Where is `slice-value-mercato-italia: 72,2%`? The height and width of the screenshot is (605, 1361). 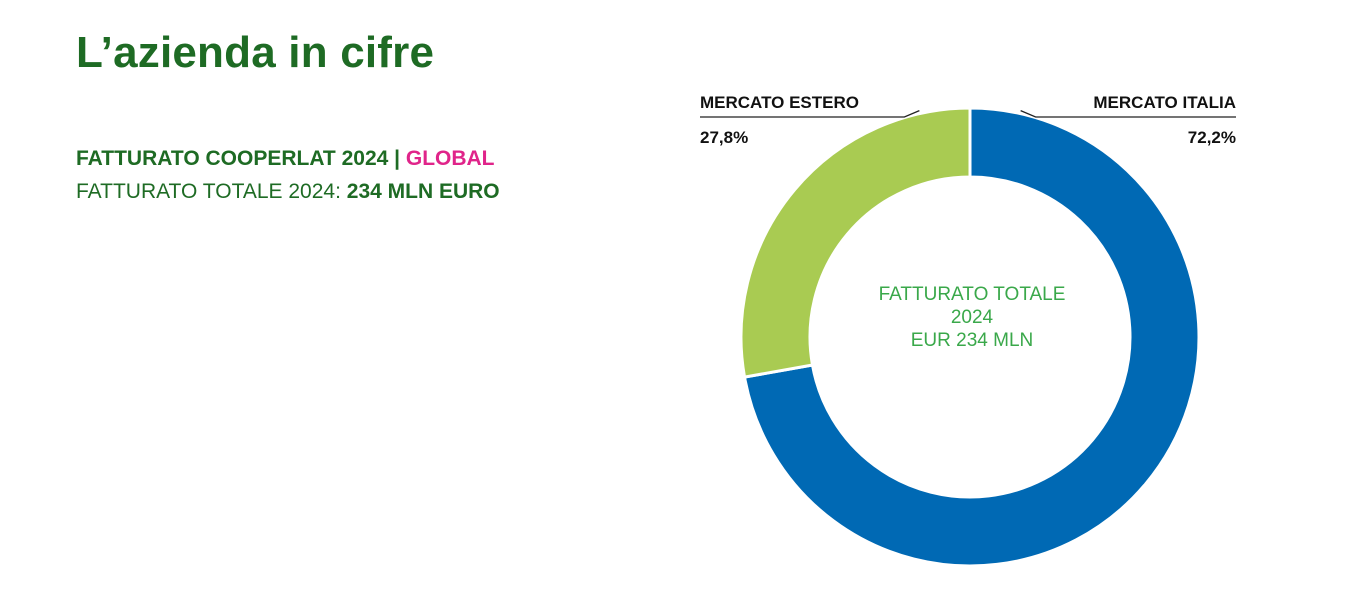
slice-value-mercato-italia: 72,2% is located at coordinates (1212, 137).